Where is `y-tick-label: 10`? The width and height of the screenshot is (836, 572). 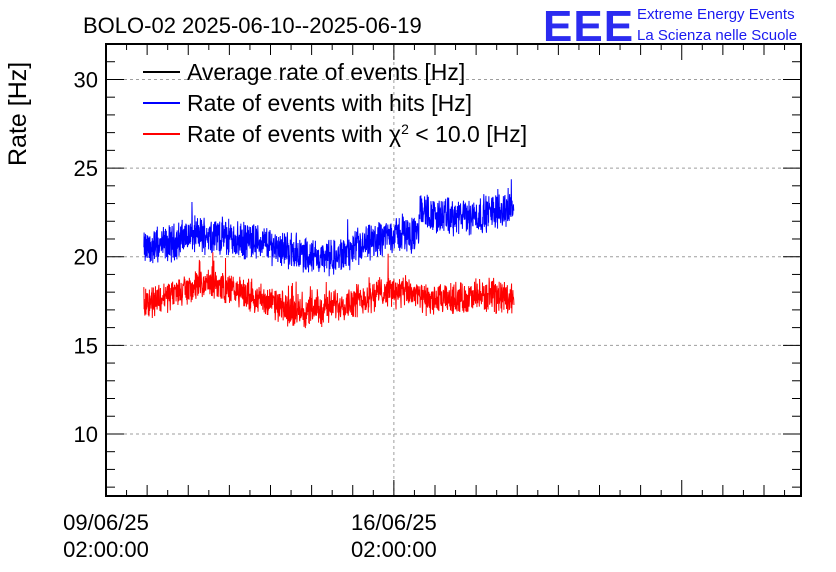
y-tick-label: 10 is located at coordinates (86, 434).